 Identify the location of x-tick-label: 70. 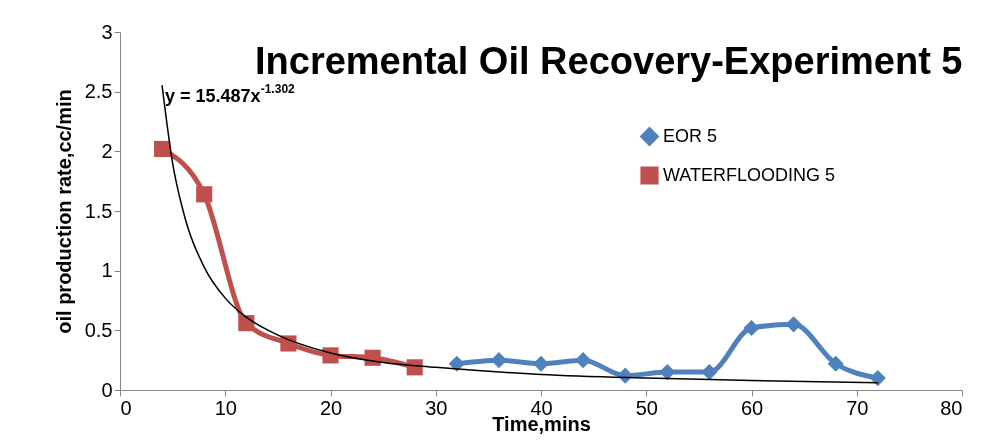
(857, 407).